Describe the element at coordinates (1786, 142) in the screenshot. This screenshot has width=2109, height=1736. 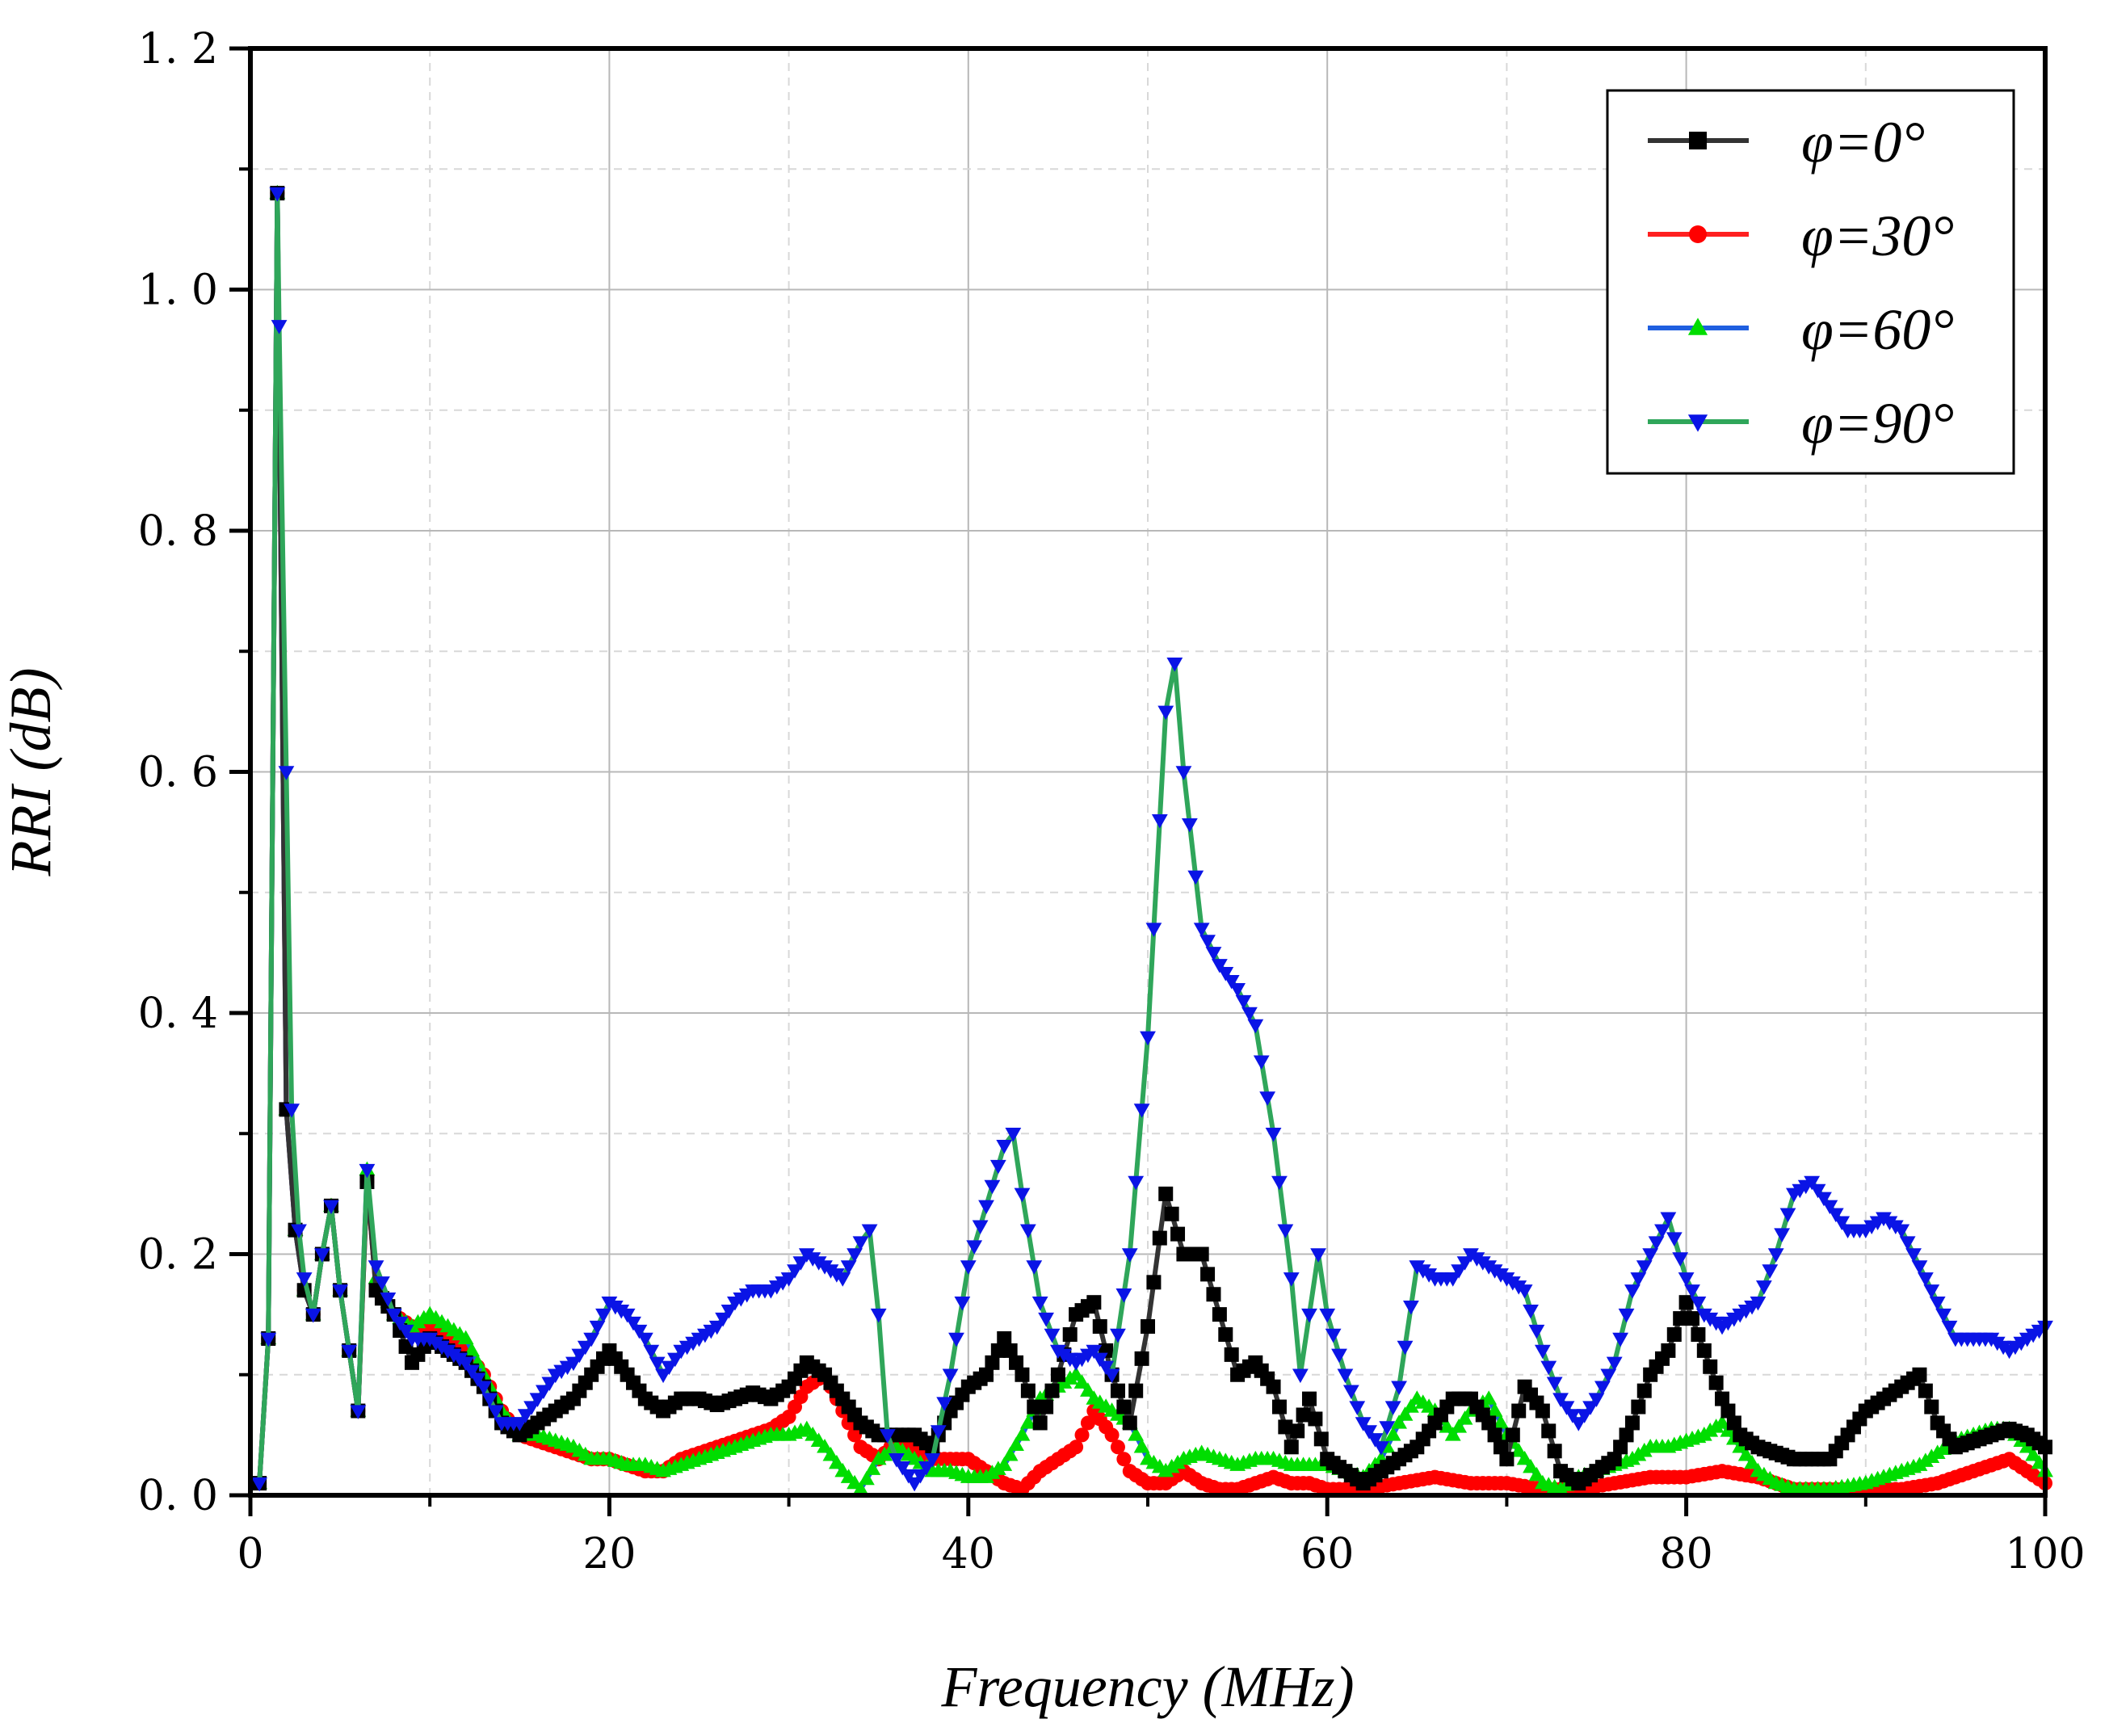
I see `legend-item: φ=0°` at that location.